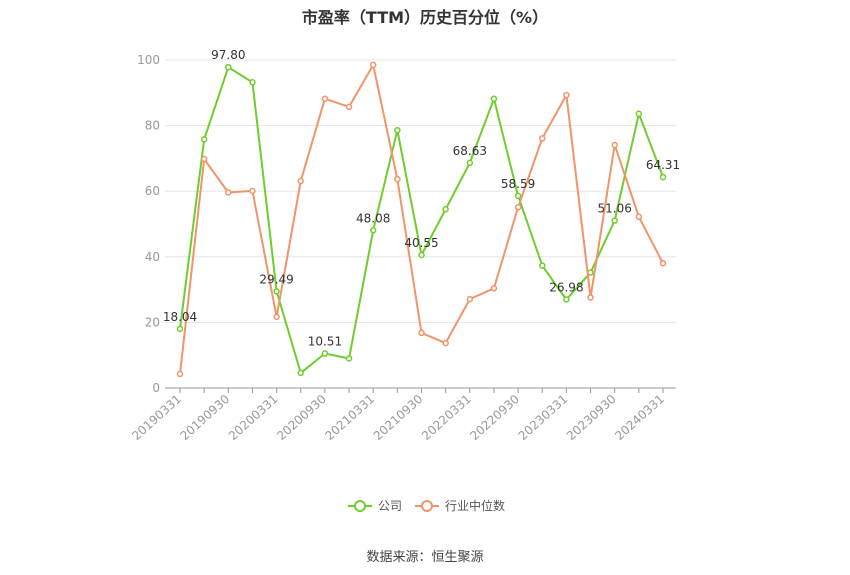  Describe the element at coordinates (446, 417) in the screenshot. I see `x-tick-label: 20220331` at that location.